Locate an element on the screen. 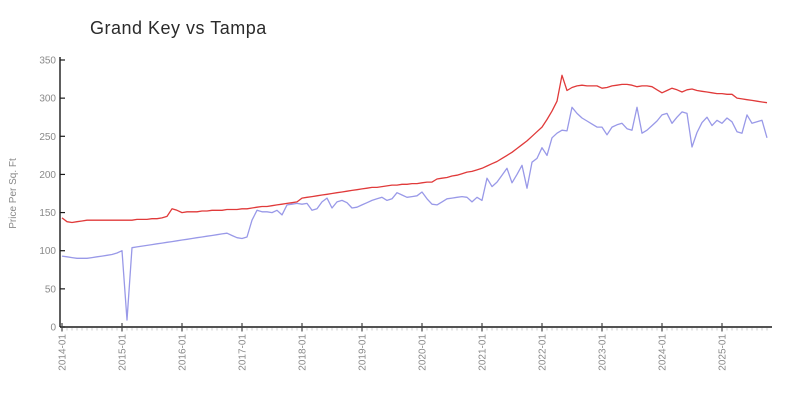  chart-title: Grand Key vs Tampa is located at coordinates (178, 28).